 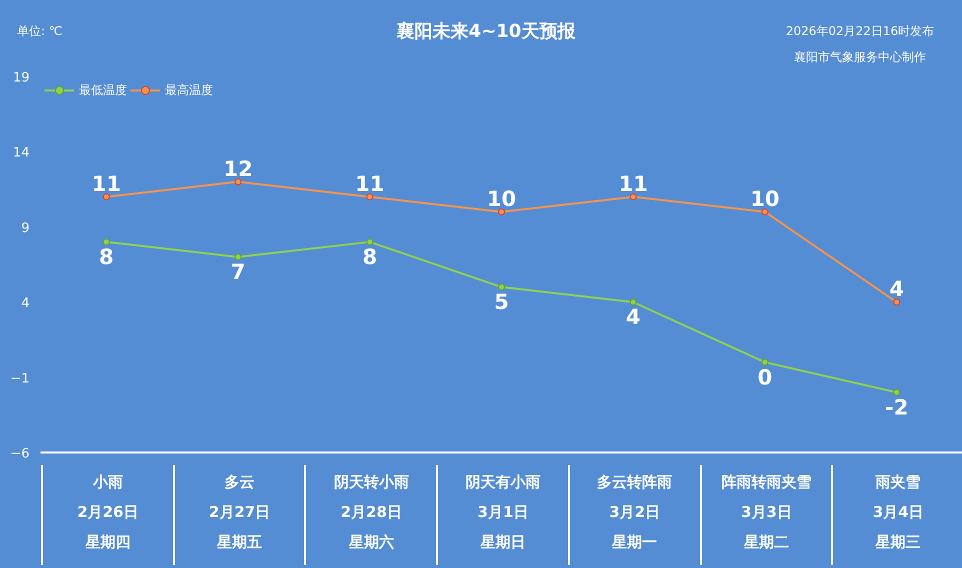 What do you see at coordinates (503, 512) in the screenshot?
I see `x-tick-label: 3月1日` at bounding box center [503, 512].